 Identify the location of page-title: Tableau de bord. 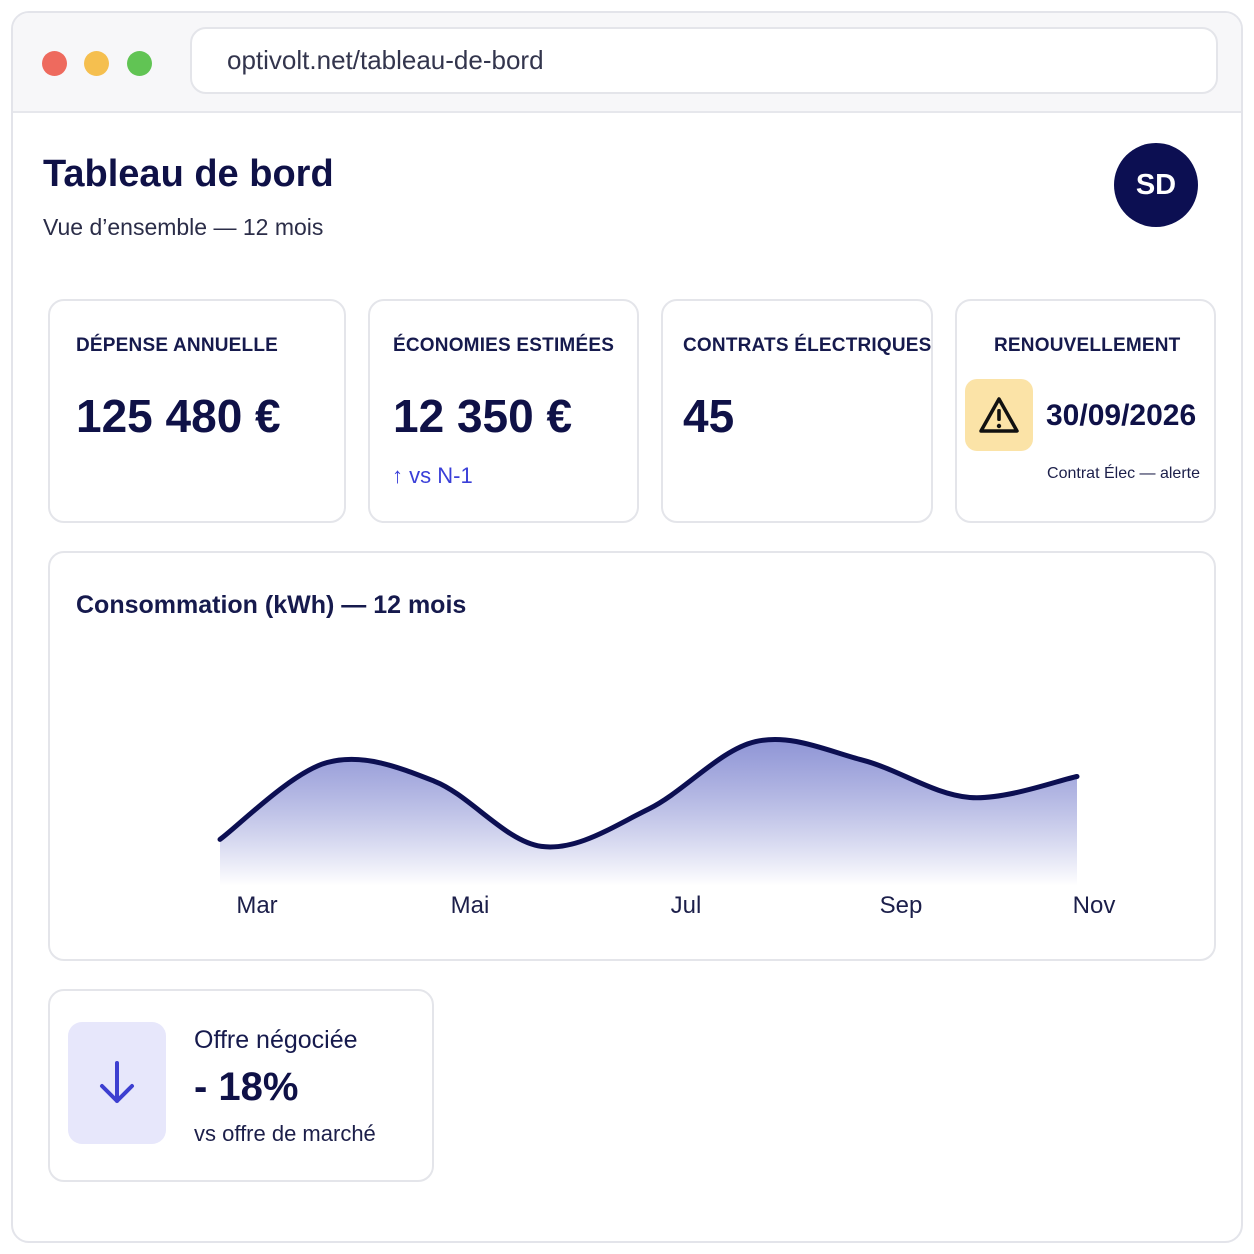
(188, 174).